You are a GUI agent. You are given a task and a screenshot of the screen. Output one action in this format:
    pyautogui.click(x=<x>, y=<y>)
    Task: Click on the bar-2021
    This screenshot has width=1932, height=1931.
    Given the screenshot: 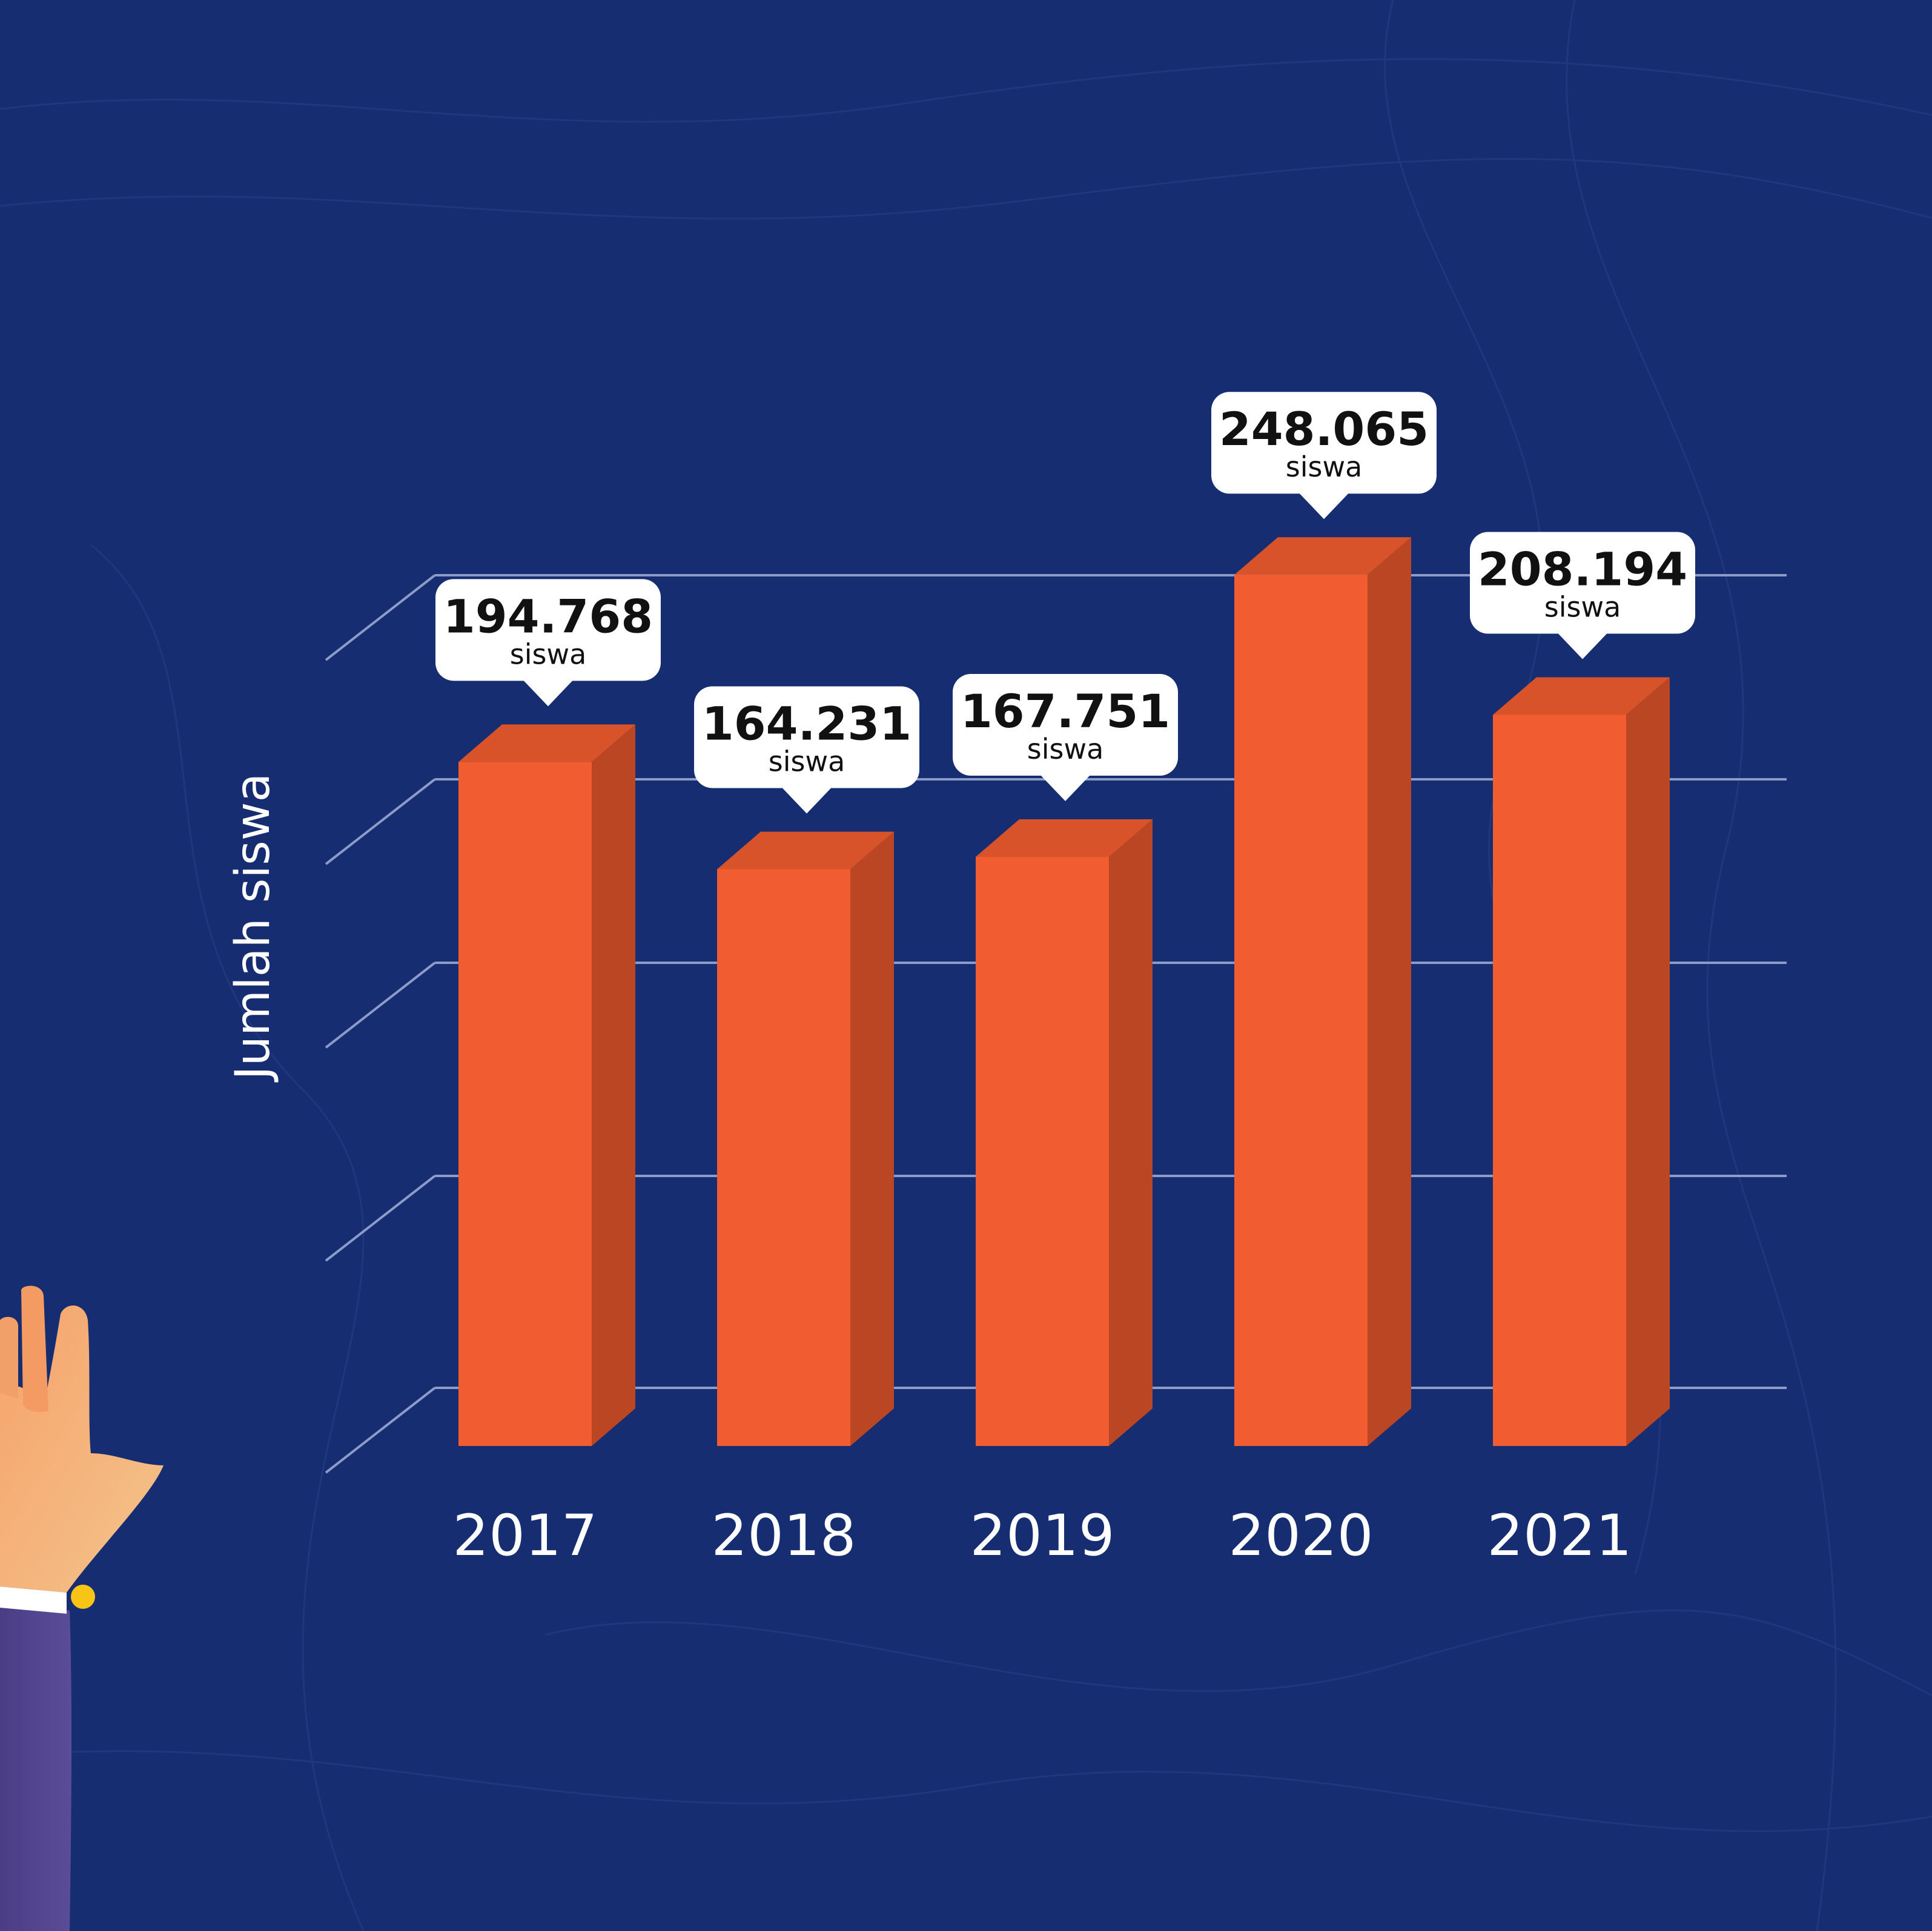 What is the action you would take?
    pyautogui.click(x=1581, y=1061)
    